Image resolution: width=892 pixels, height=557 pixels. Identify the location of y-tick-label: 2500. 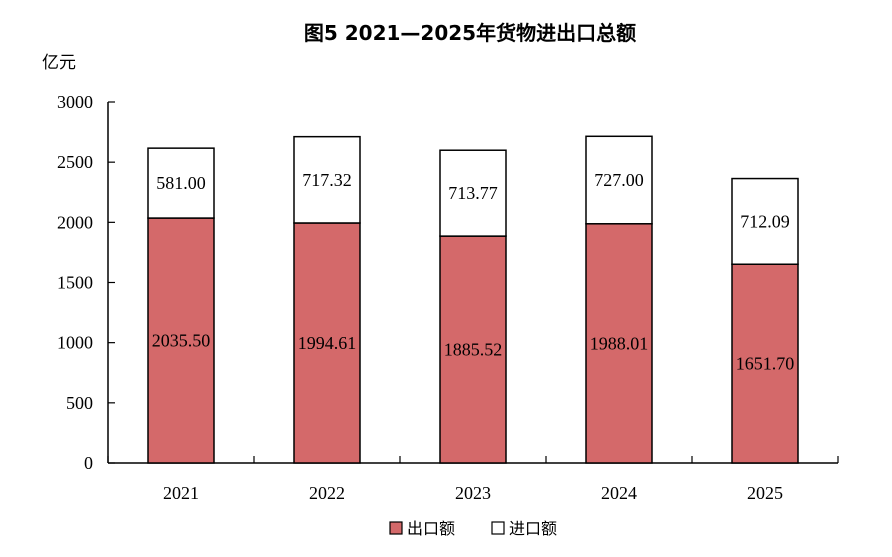
(75, 162).